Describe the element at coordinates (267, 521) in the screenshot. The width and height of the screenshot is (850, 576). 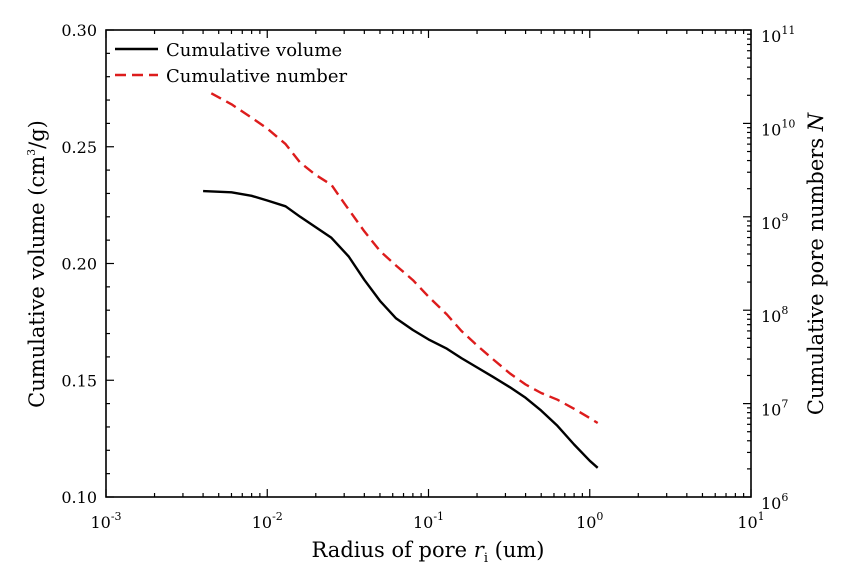
I see `x-tick-label: 10⁻²` at that location.